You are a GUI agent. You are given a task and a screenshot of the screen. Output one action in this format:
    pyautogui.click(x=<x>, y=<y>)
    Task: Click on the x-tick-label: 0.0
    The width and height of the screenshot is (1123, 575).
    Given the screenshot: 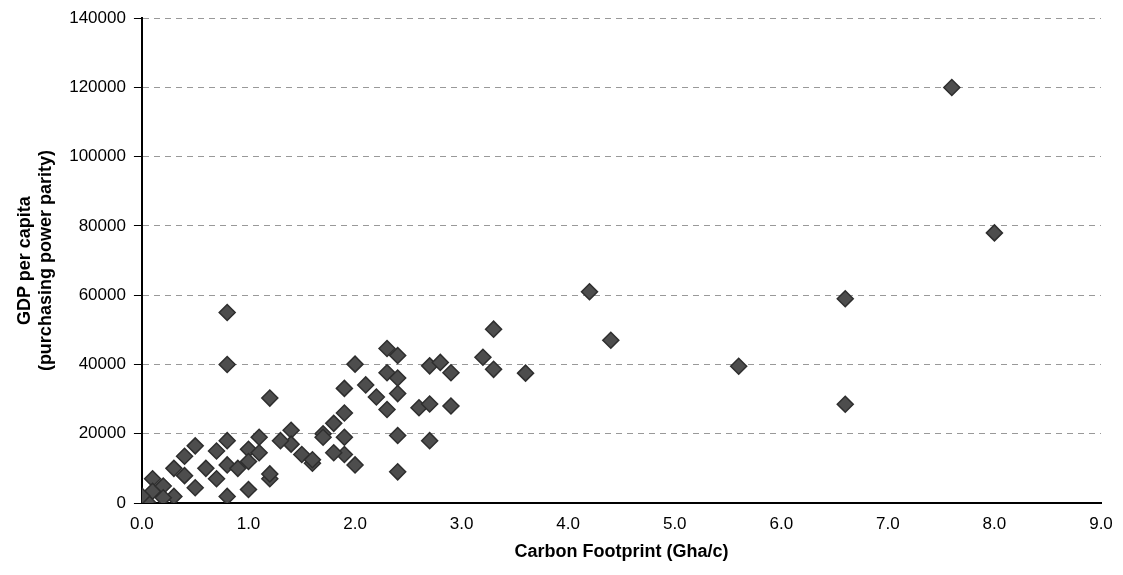 What is the action you would take?
    pyautogui.click(x=142, y=523)
    